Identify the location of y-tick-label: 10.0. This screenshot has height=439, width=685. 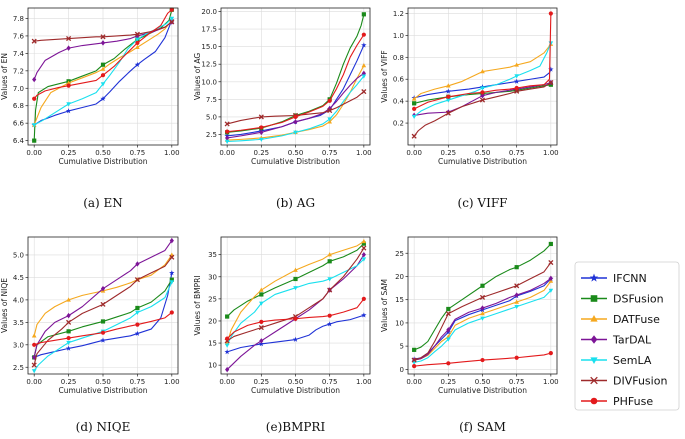
(209, 82).